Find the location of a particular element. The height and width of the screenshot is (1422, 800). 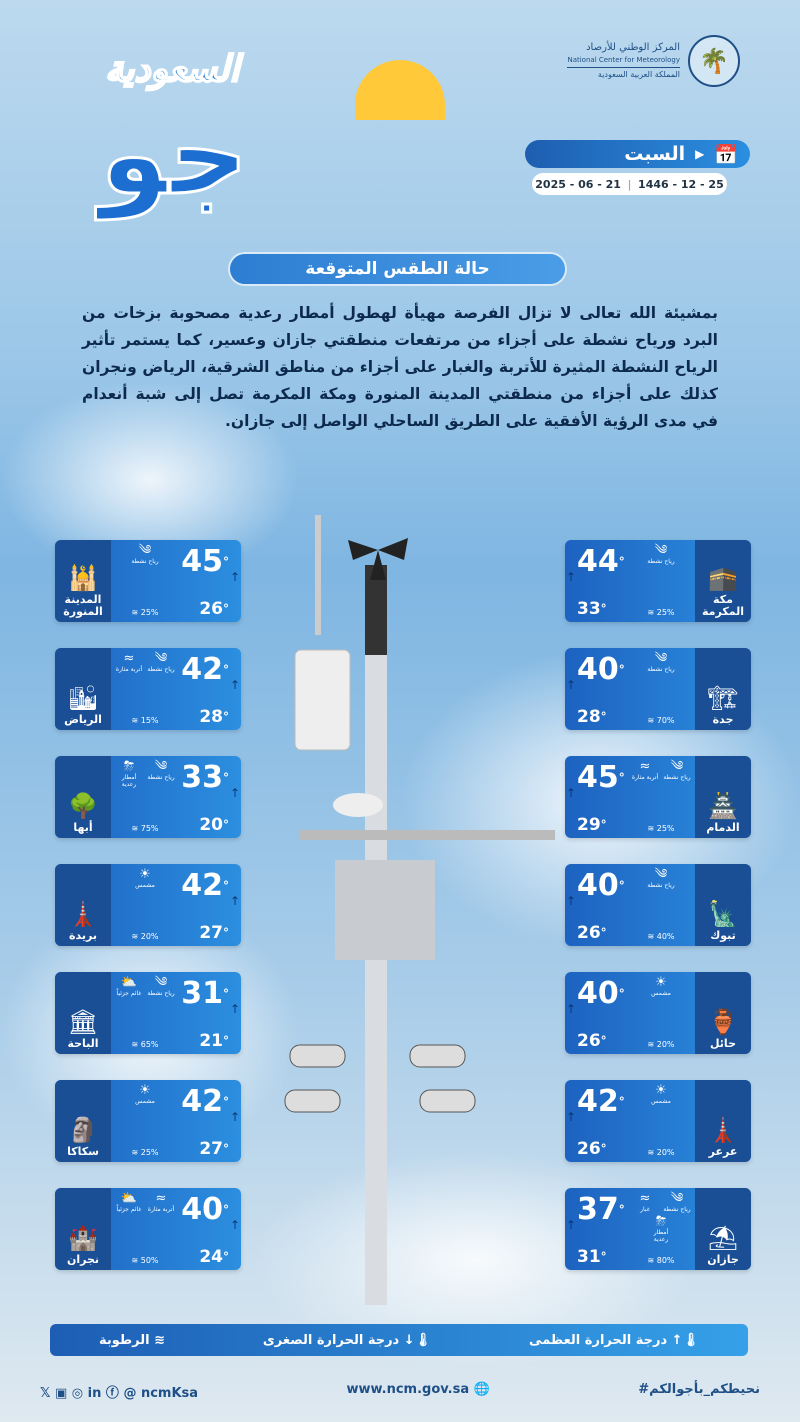

min-temp-value: 20 is located at coordinates (211, 825).